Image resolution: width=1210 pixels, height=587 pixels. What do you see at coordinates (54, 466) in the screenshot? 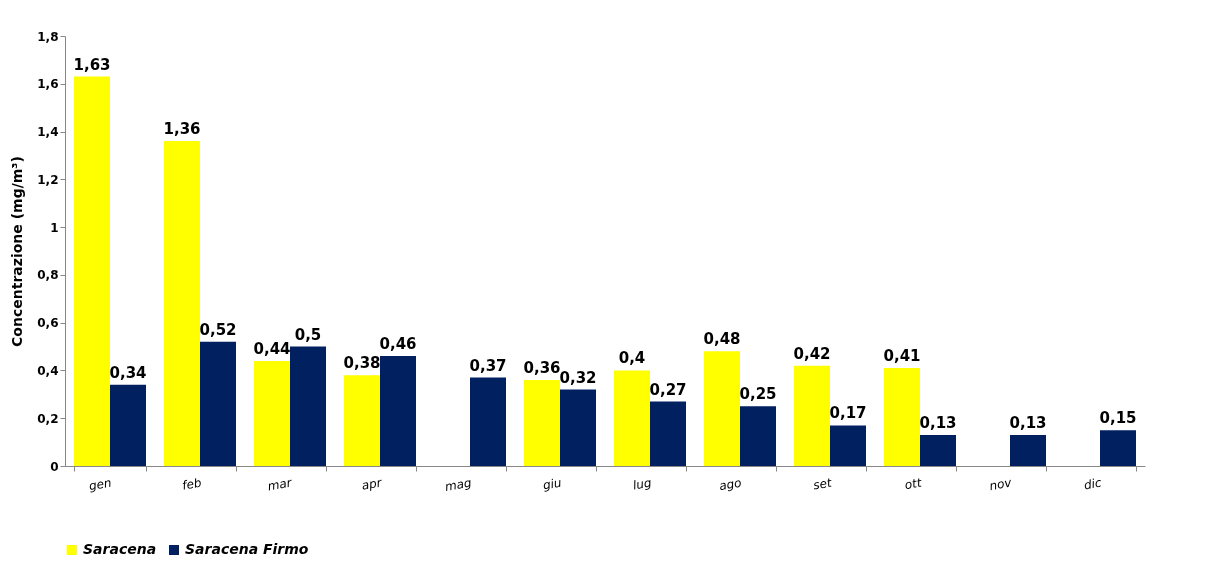
I see `y-tick-label: 0` at bounding box center [54, 466].